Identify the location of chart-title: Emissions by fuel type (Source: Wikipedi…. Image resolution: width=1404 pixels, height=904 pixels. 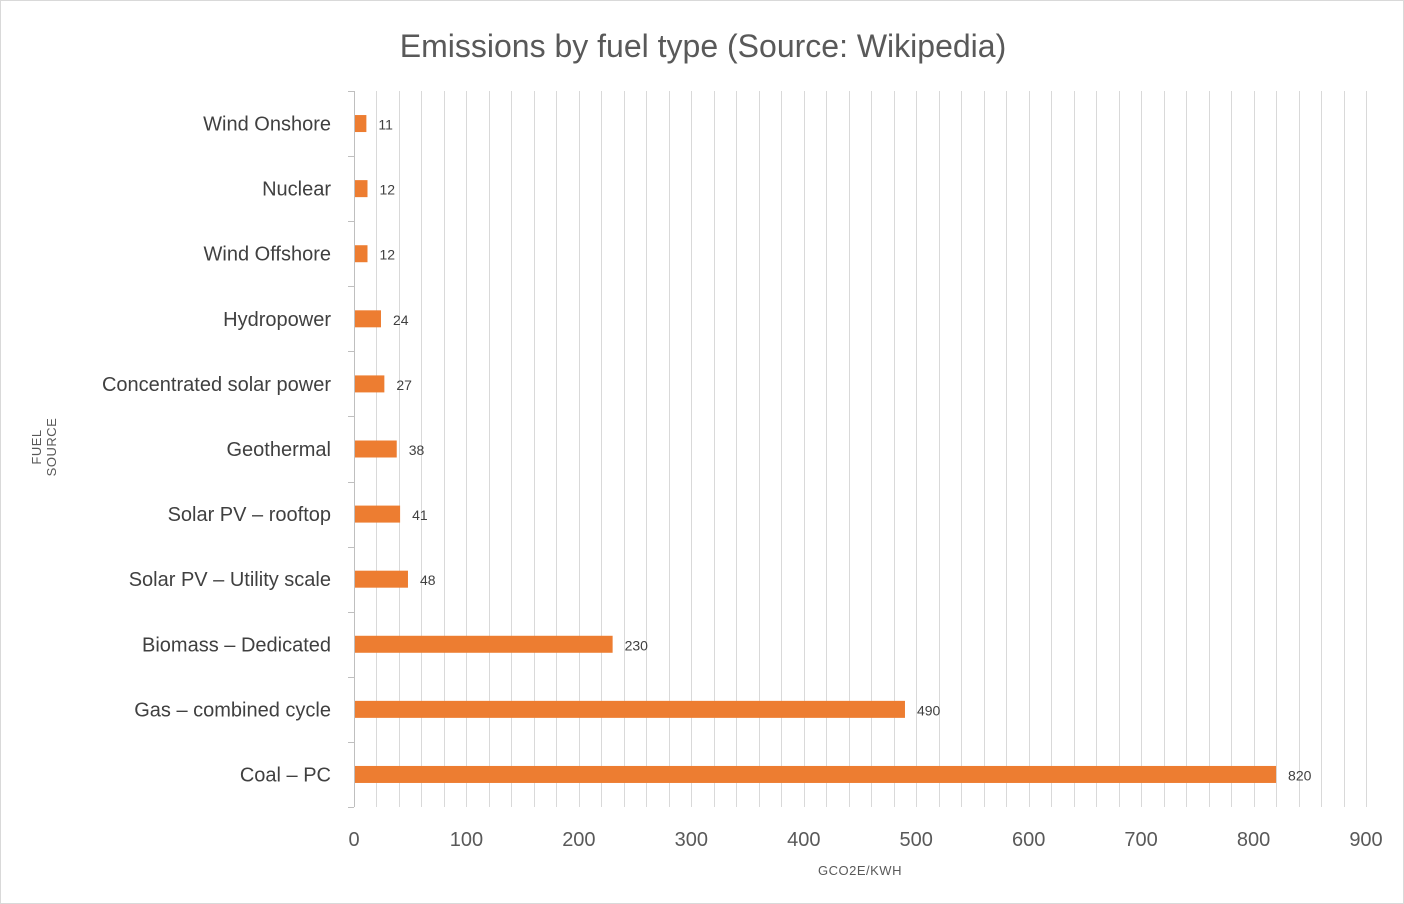
(703, 46).